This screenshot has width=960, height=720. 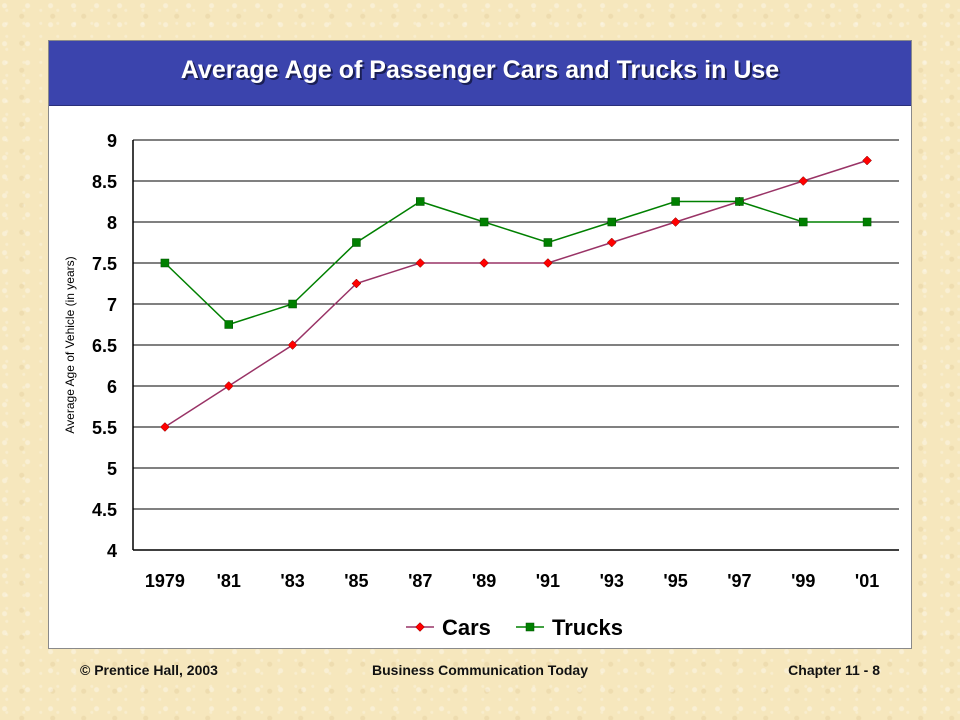 What do you see at coordinates (420, 627) in the screenshot?
I see `legend-cars-marker` at bounding box center [420, 627].